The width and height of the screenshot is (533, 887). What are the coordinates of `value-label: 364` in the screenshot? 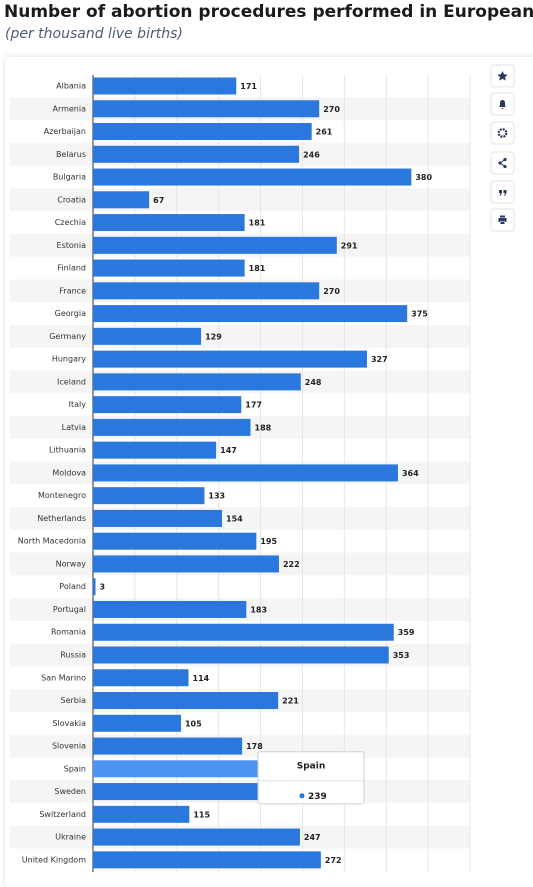 It's located at (410, 473).